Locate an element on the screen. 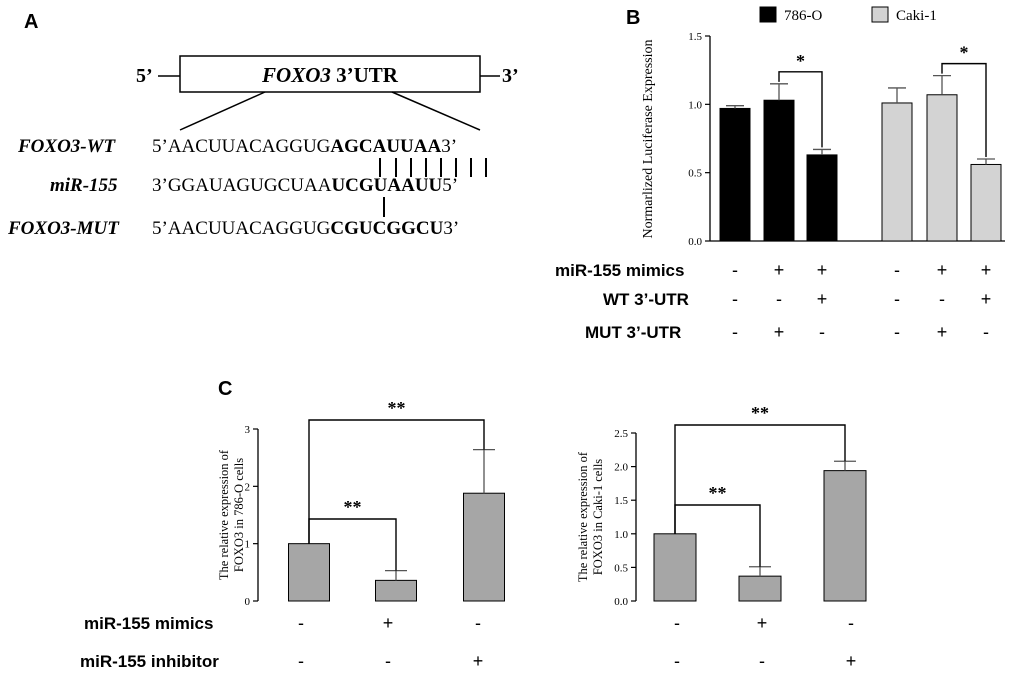 Image resolution: width=1020 pixels, height=680 pixels. cond-b-sym-0-5: + is located at coordinates (986, 270).